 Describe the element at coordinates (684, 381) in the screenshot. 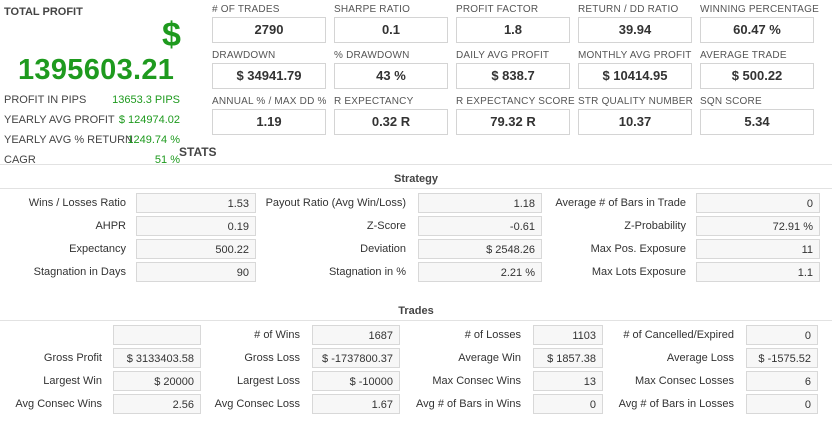

I see `trades-label: Max Consec Losses` at that location.